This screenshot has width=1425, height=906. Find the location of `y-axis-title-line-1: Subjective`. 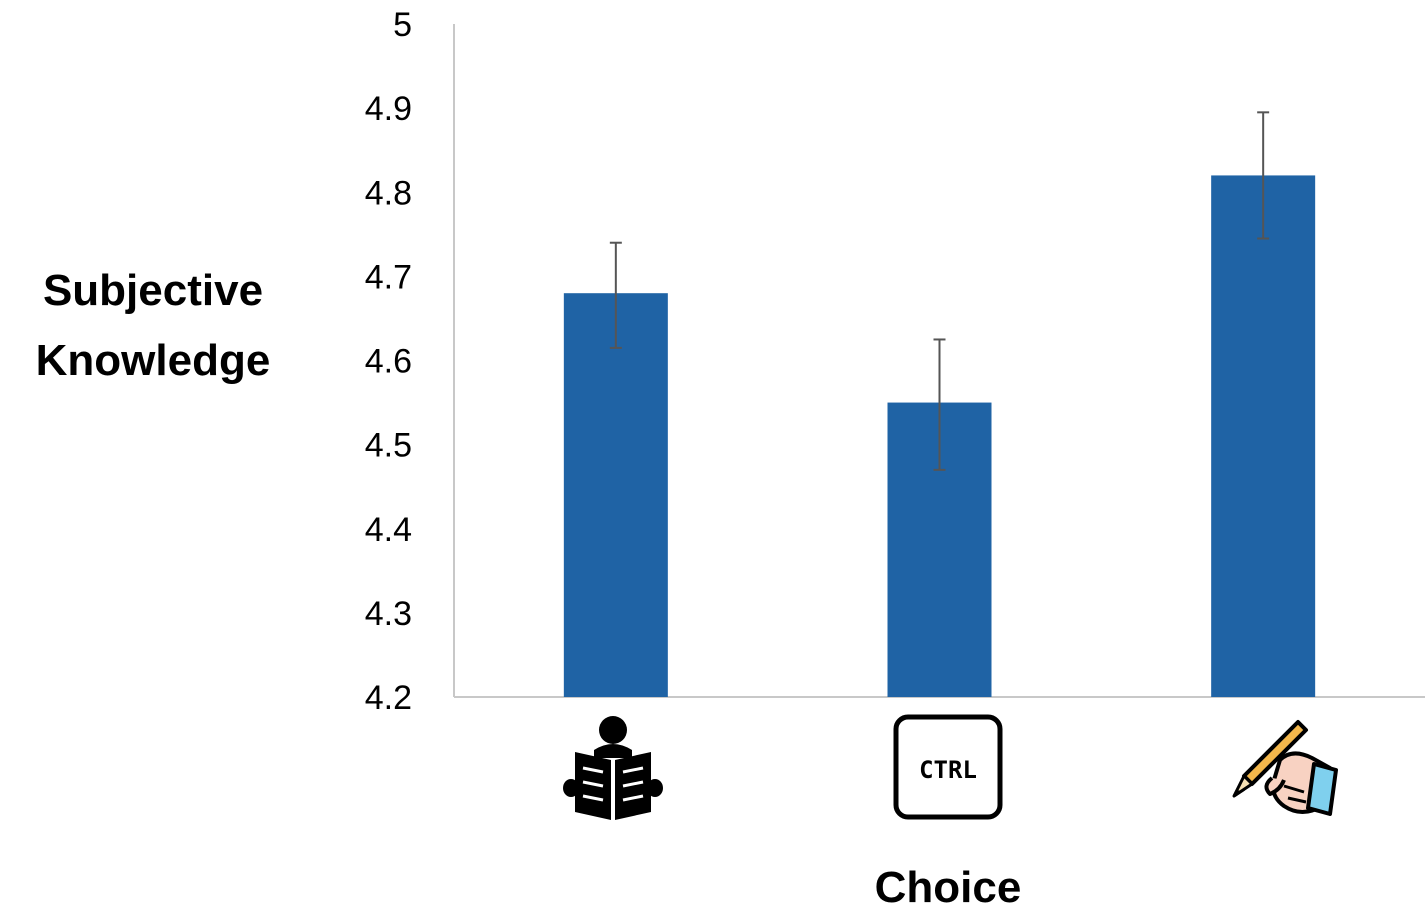

y-axis-title-line-1: Subjective is located at coordinates (153, 290).